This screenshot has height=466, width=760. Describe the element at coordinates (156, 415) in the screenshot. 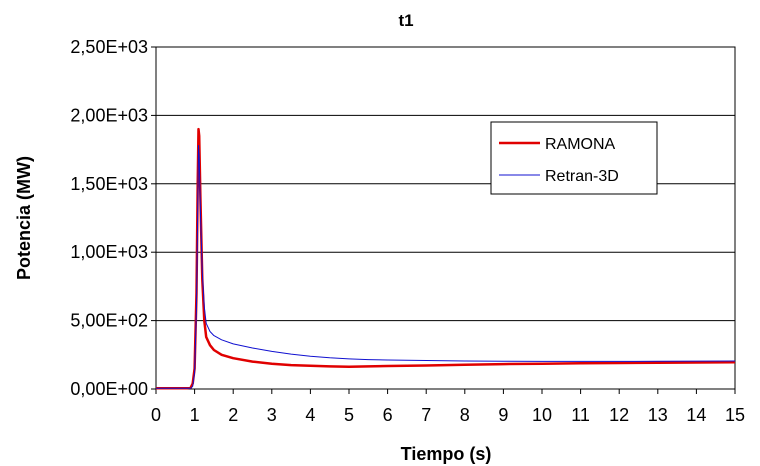

I see `x-tick-label: 0` at that location.